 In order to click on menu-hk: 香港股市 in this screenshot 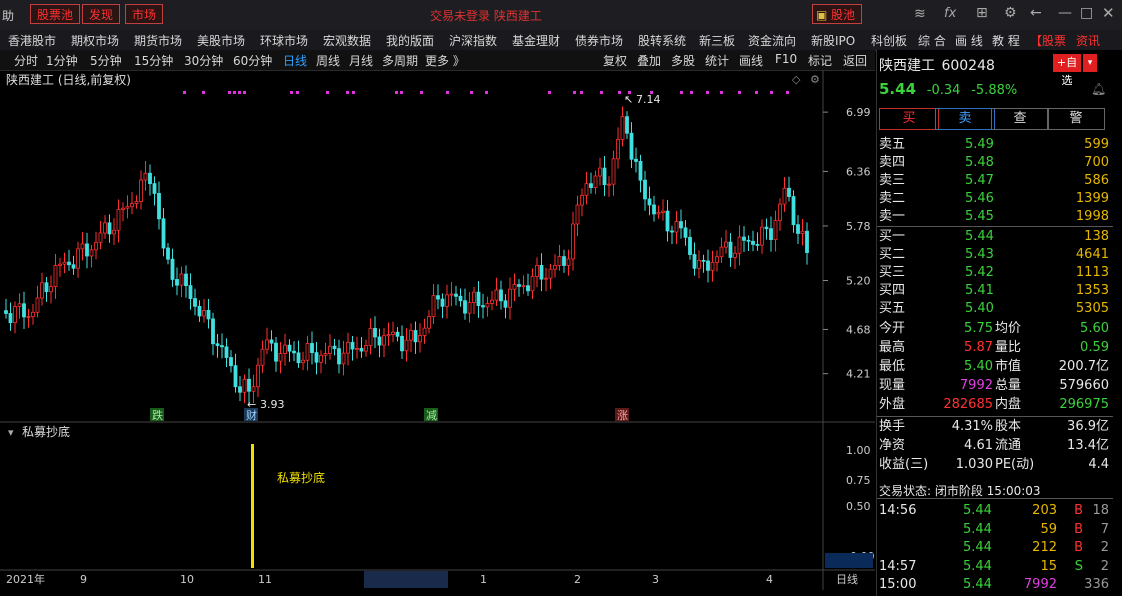, I will do `click(32, 41)`.